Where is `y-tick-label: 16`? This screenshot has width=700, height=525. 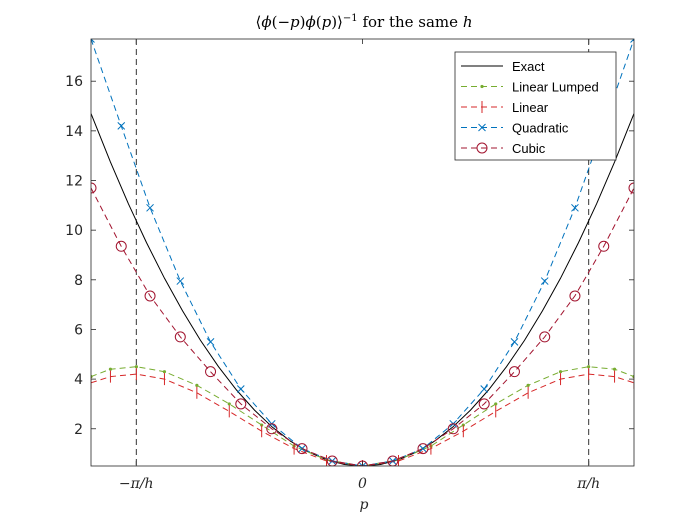
y-tick-label: 16 is located at coordinates (74, 82).